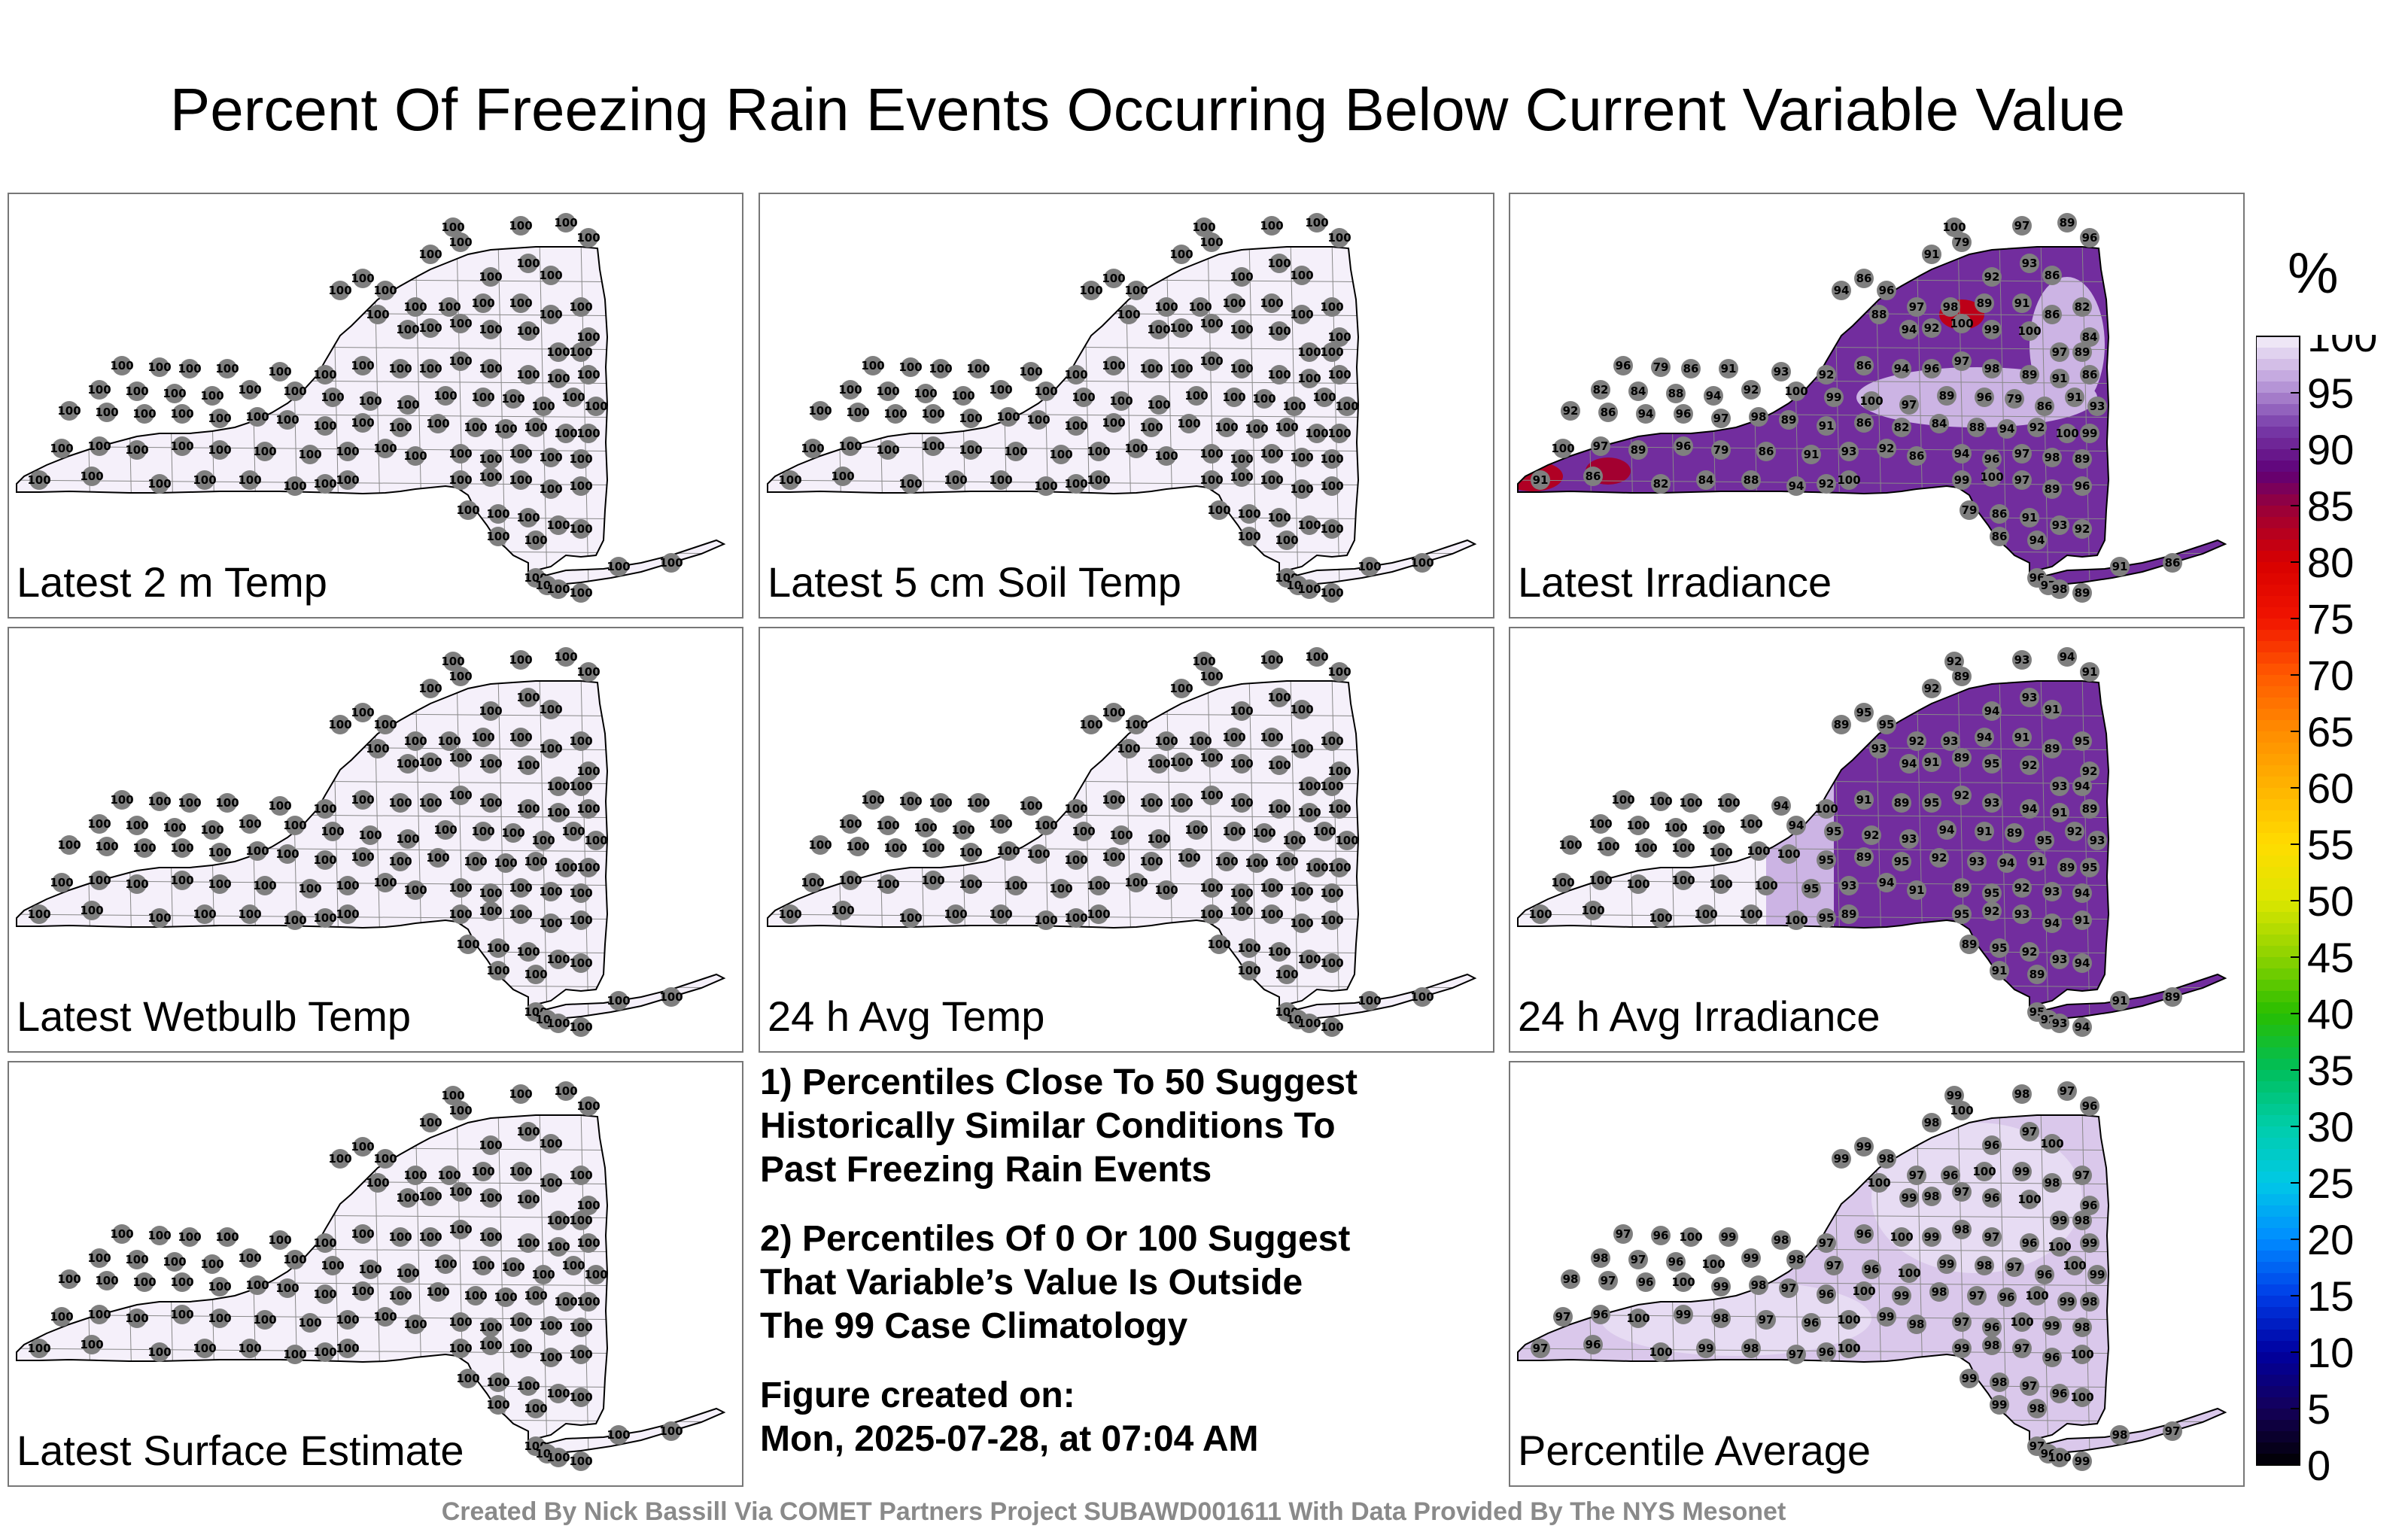 The height and width of the screenshot is (1535, 2408). I want to click on colorbar-tick-label: 75, so click(2330, 619).